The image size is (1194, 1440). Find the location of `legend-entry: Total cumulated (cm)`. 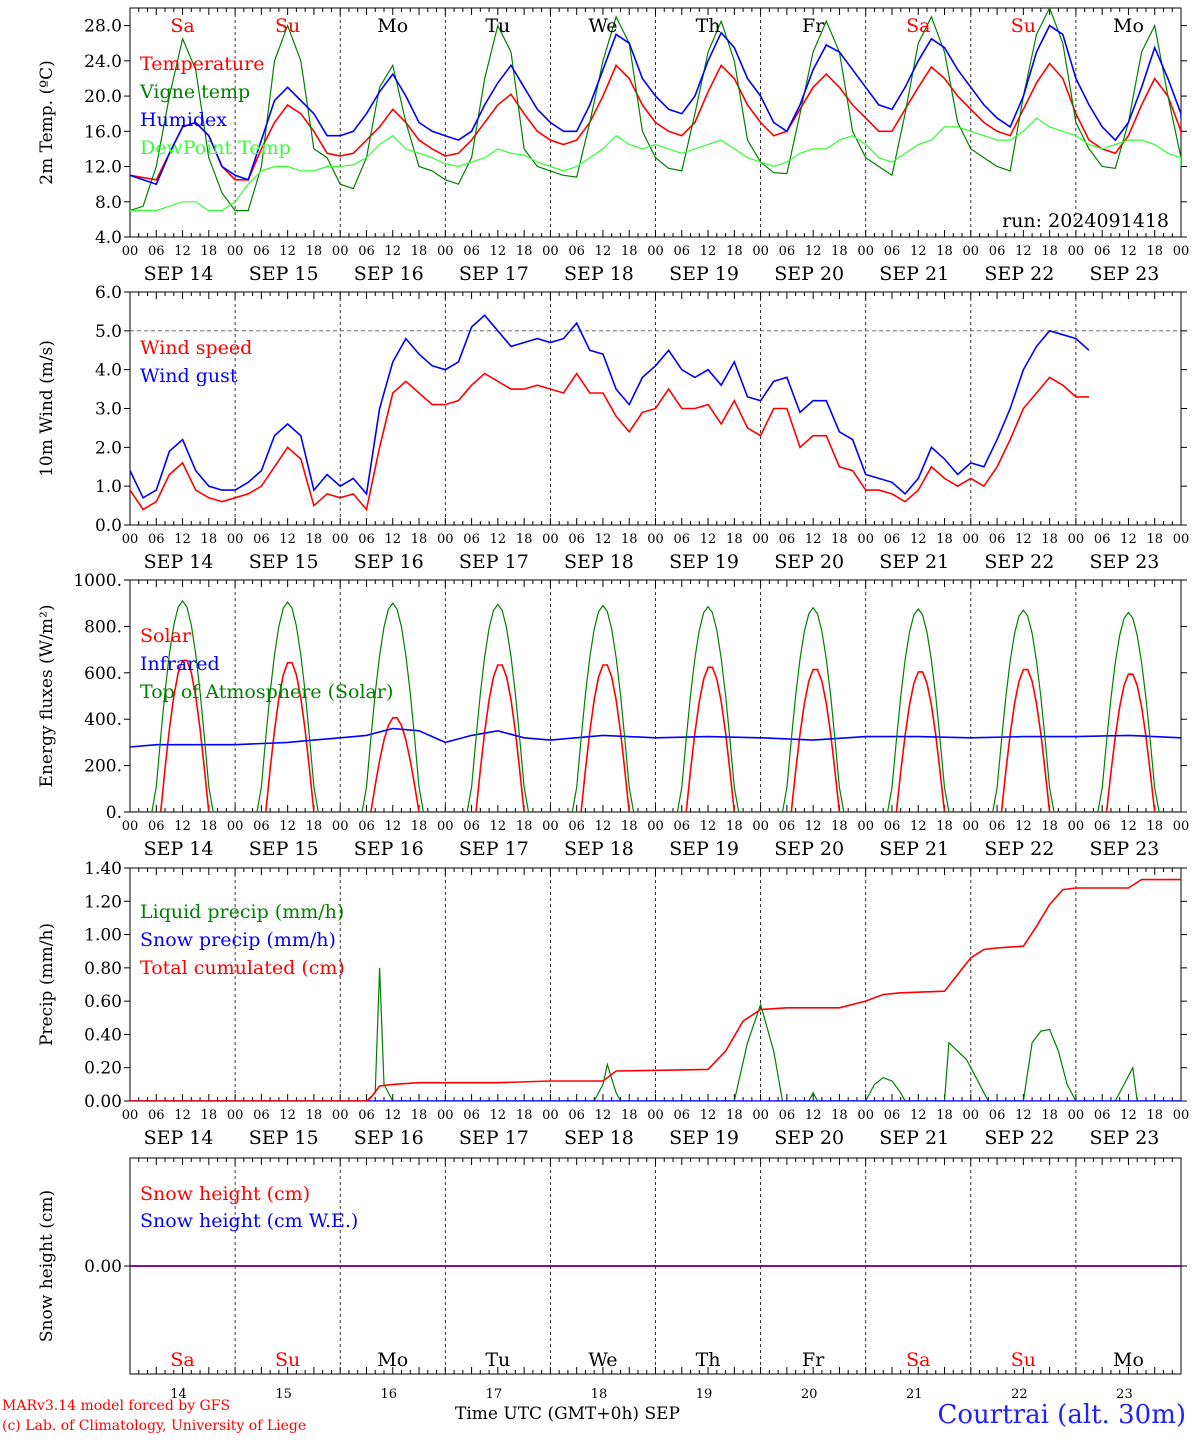

legend-entry: Total cumulated (cm) is located at coordinates (242, 968).